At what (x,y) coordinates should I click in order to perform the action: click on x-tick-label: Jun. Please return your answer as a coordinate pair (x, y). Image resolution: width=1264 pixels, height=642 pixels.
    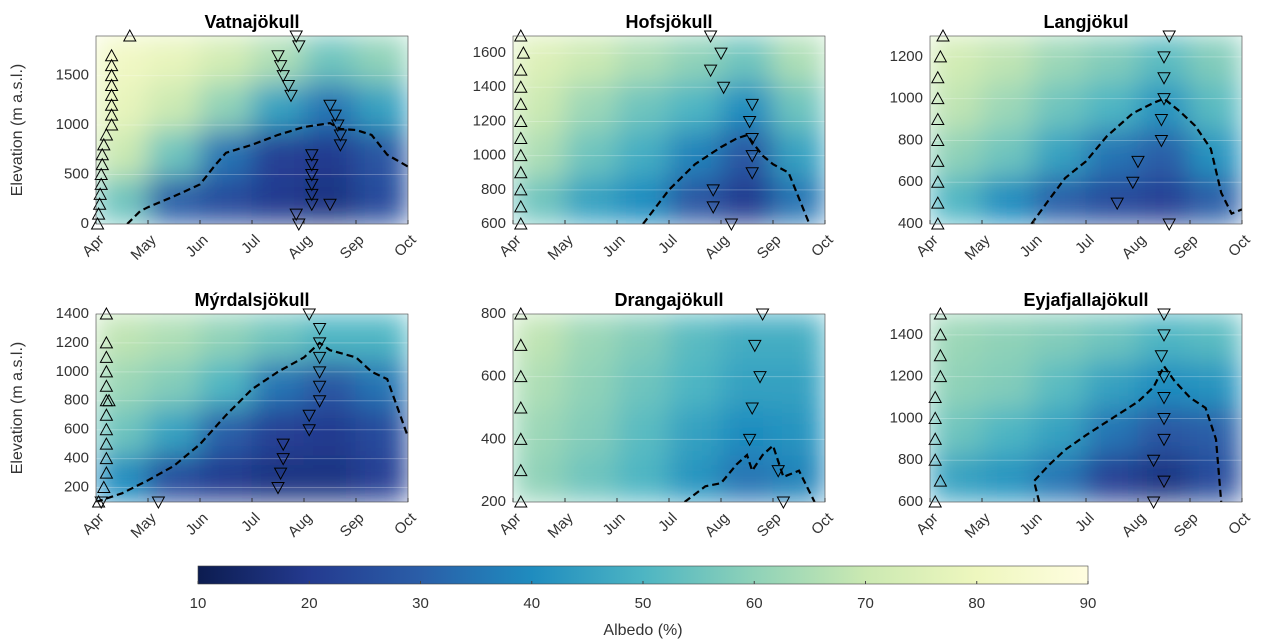
    Looking at the image, I should click on (197, 246).